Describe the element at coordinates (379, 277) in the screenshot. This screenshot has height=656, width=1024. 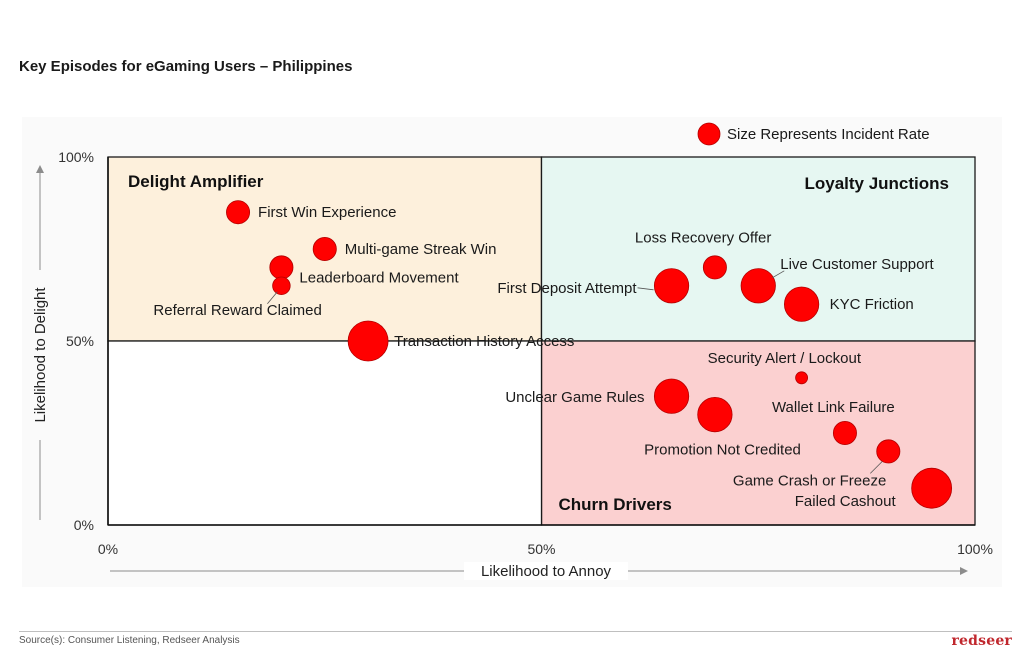
I see `point-label-leaderboard-movement: Leaderboard Movement` at that location.